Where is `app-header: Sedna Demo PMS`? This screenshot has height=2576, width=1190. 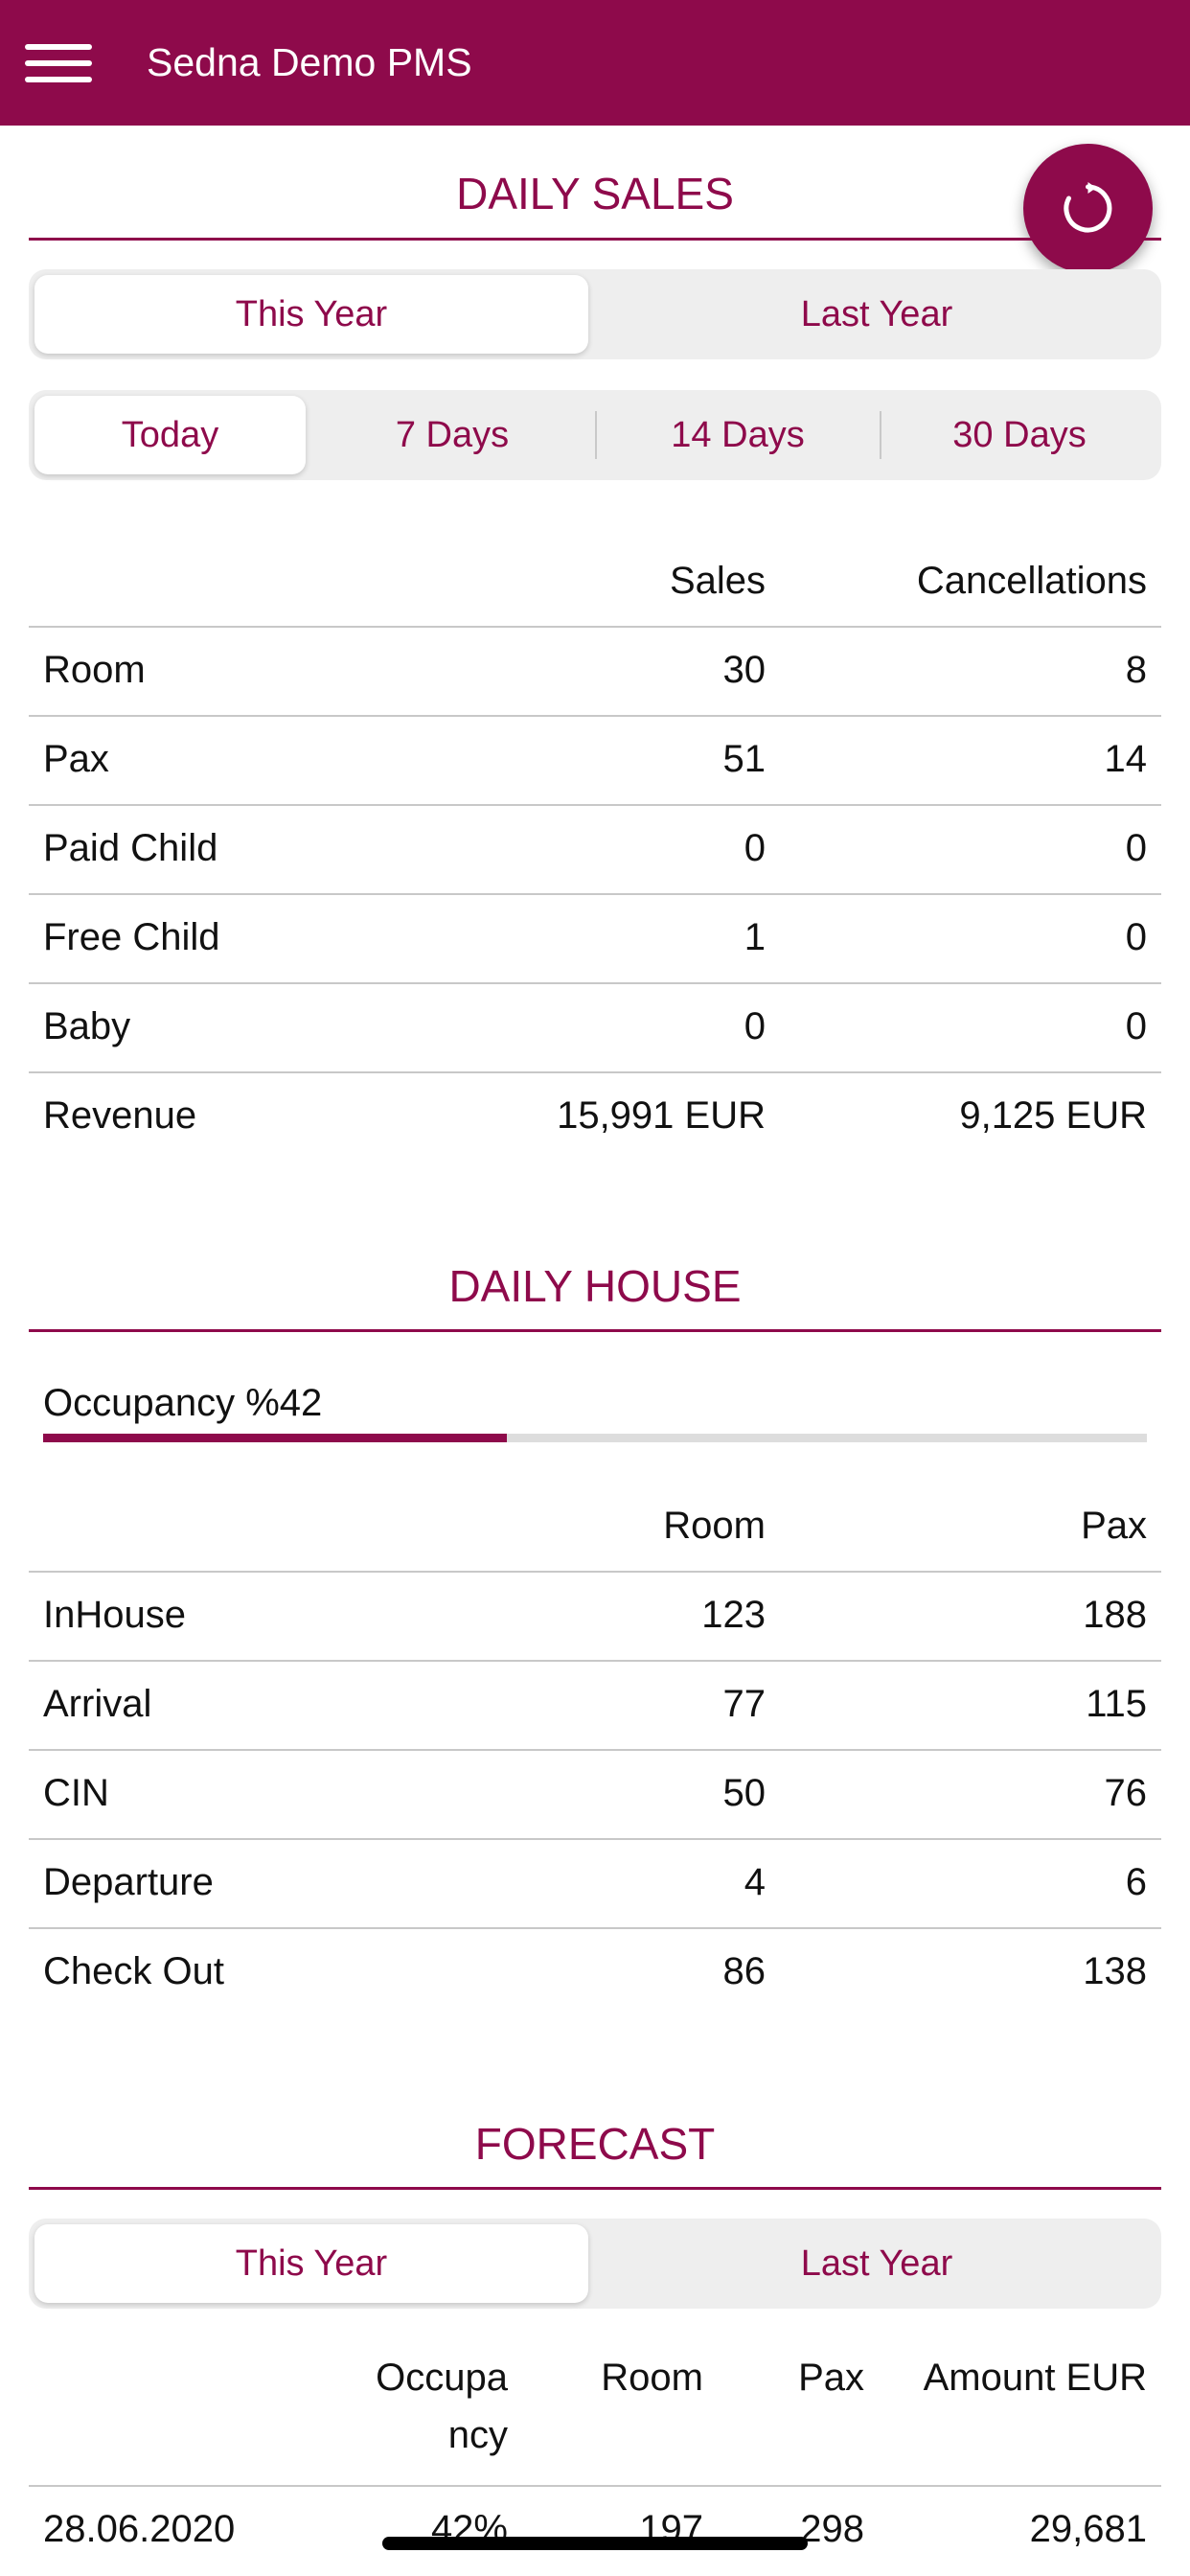 app-header: Sedna Demo PMS is located at coordinates (595, 63).